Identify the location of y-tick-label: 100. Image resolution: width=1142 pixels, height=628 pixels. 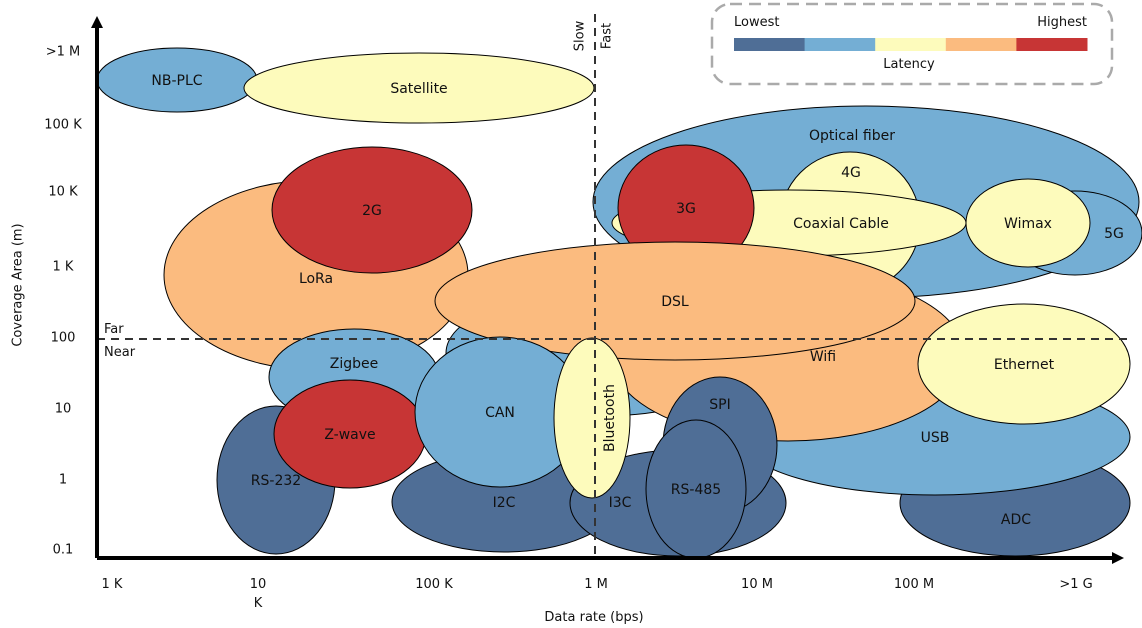
(63, 338).